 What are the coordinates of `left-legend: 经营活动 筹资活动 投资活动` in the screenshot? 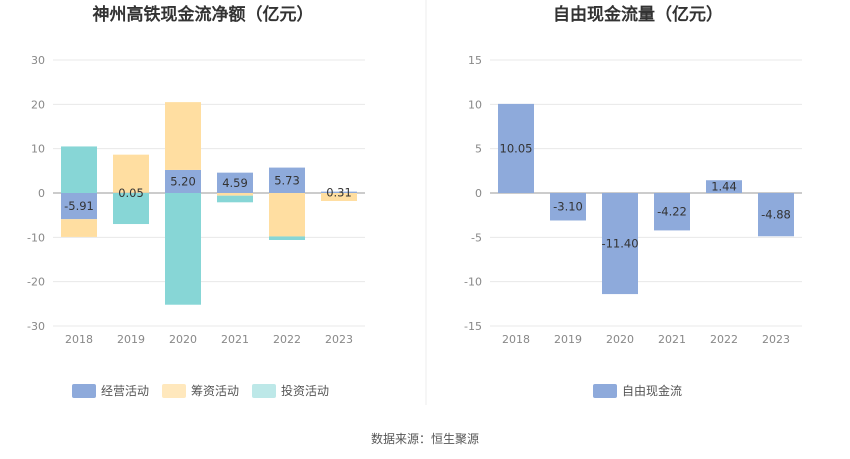 It's located at (200, 390).